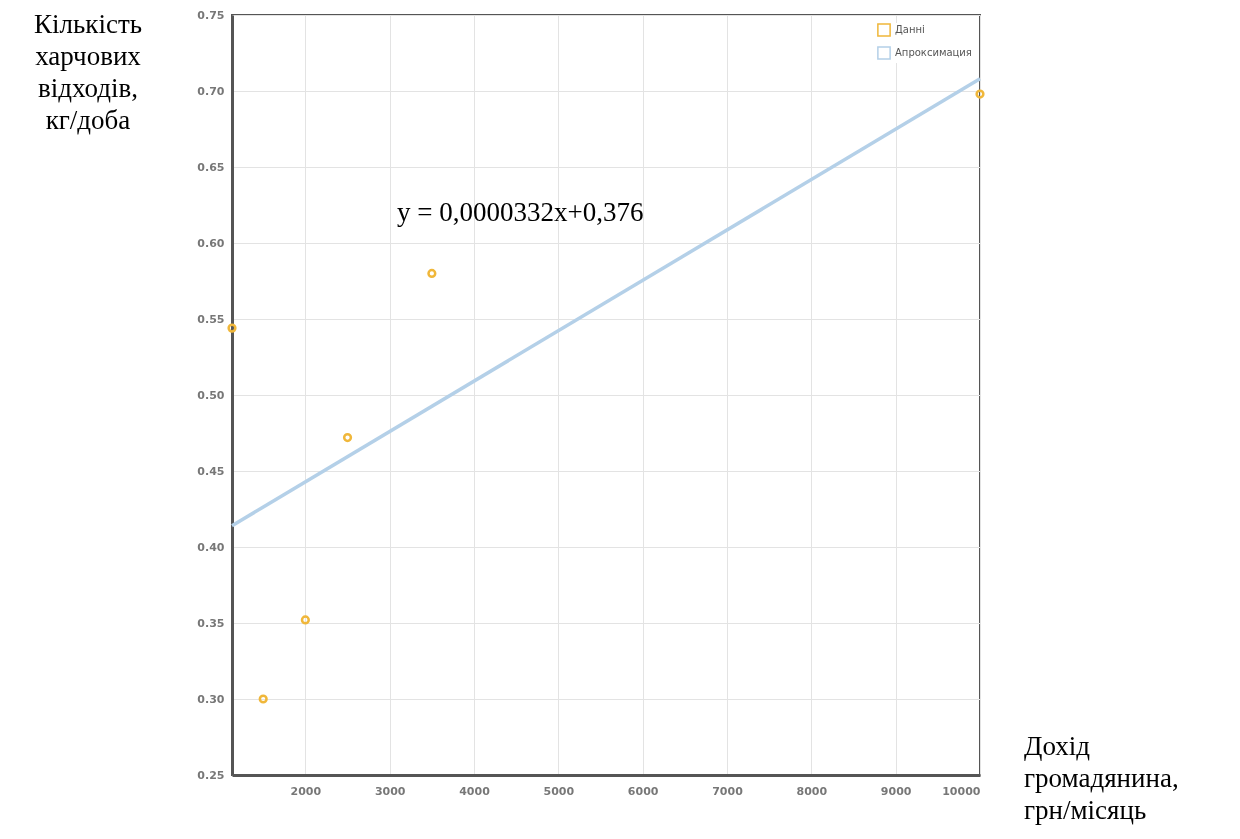 The height and width of the screenshot is (839, 1240). What do you see at coordinates (643, 791) in the screenshot?
I see `x-tick-label: 6000` at bounding box center [643, 791].